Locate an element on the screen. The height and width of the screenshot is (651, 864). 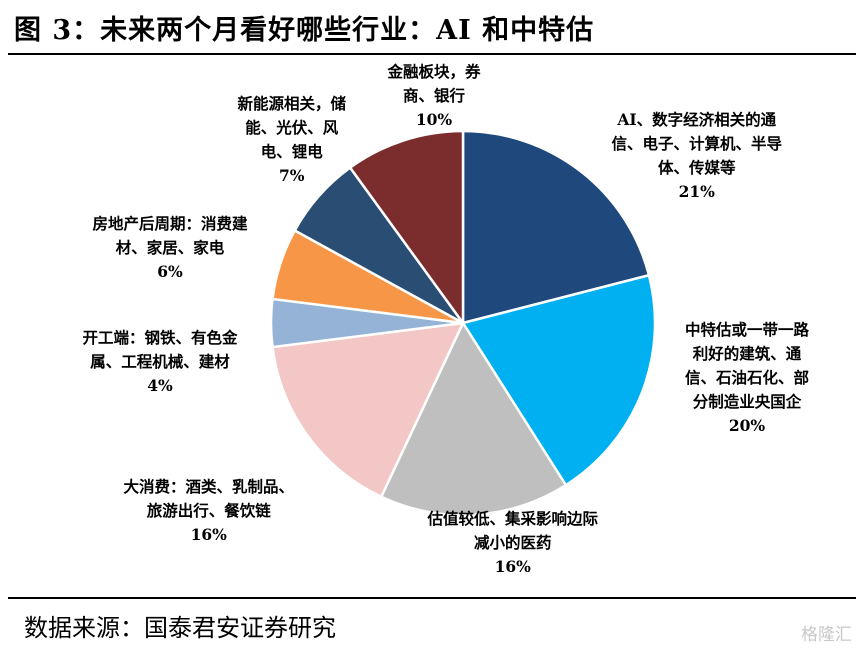
slice-label-text-5: 房地产后周期：消费建 材、家居、家电 is located at coordinates (170, 235).